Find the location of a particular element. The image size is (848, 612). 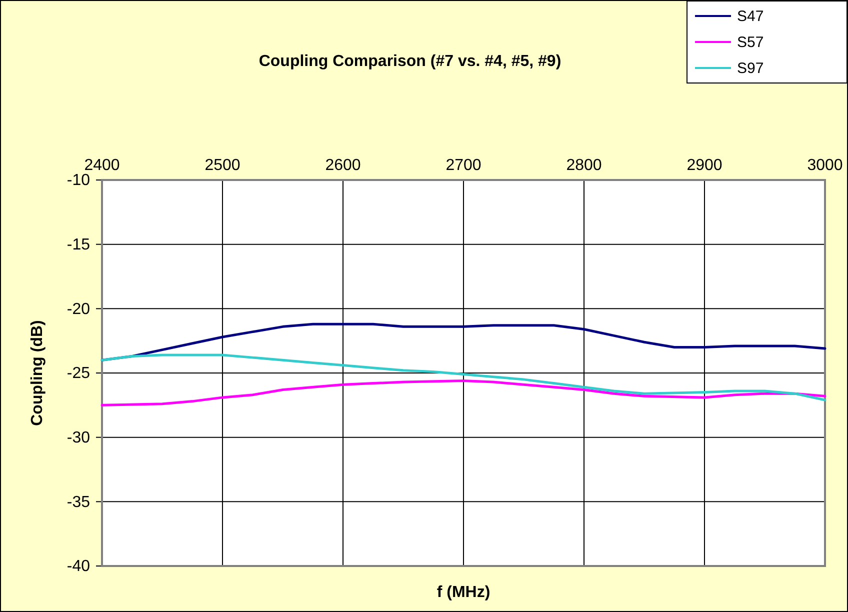

y-tick-label: -30 is located at coordinates (78, 437).